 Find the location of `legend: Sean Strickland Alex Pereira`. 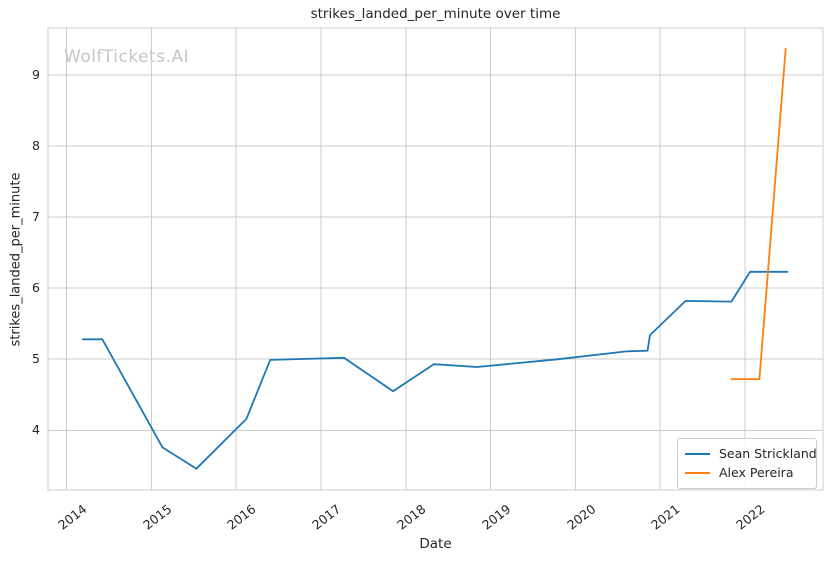

legend: Sean Strickland Alex Pereira is located at coordinates (747, 463).